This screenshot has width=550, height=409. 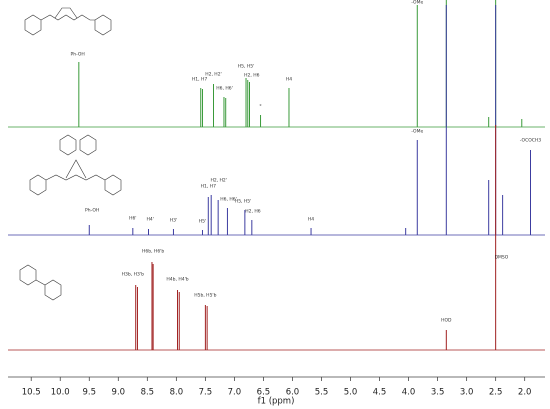 What do you see at coordinates (148, 393) in the screenshot?
I see `x-tick-label: 8.5` at bounding box center [148, 393].